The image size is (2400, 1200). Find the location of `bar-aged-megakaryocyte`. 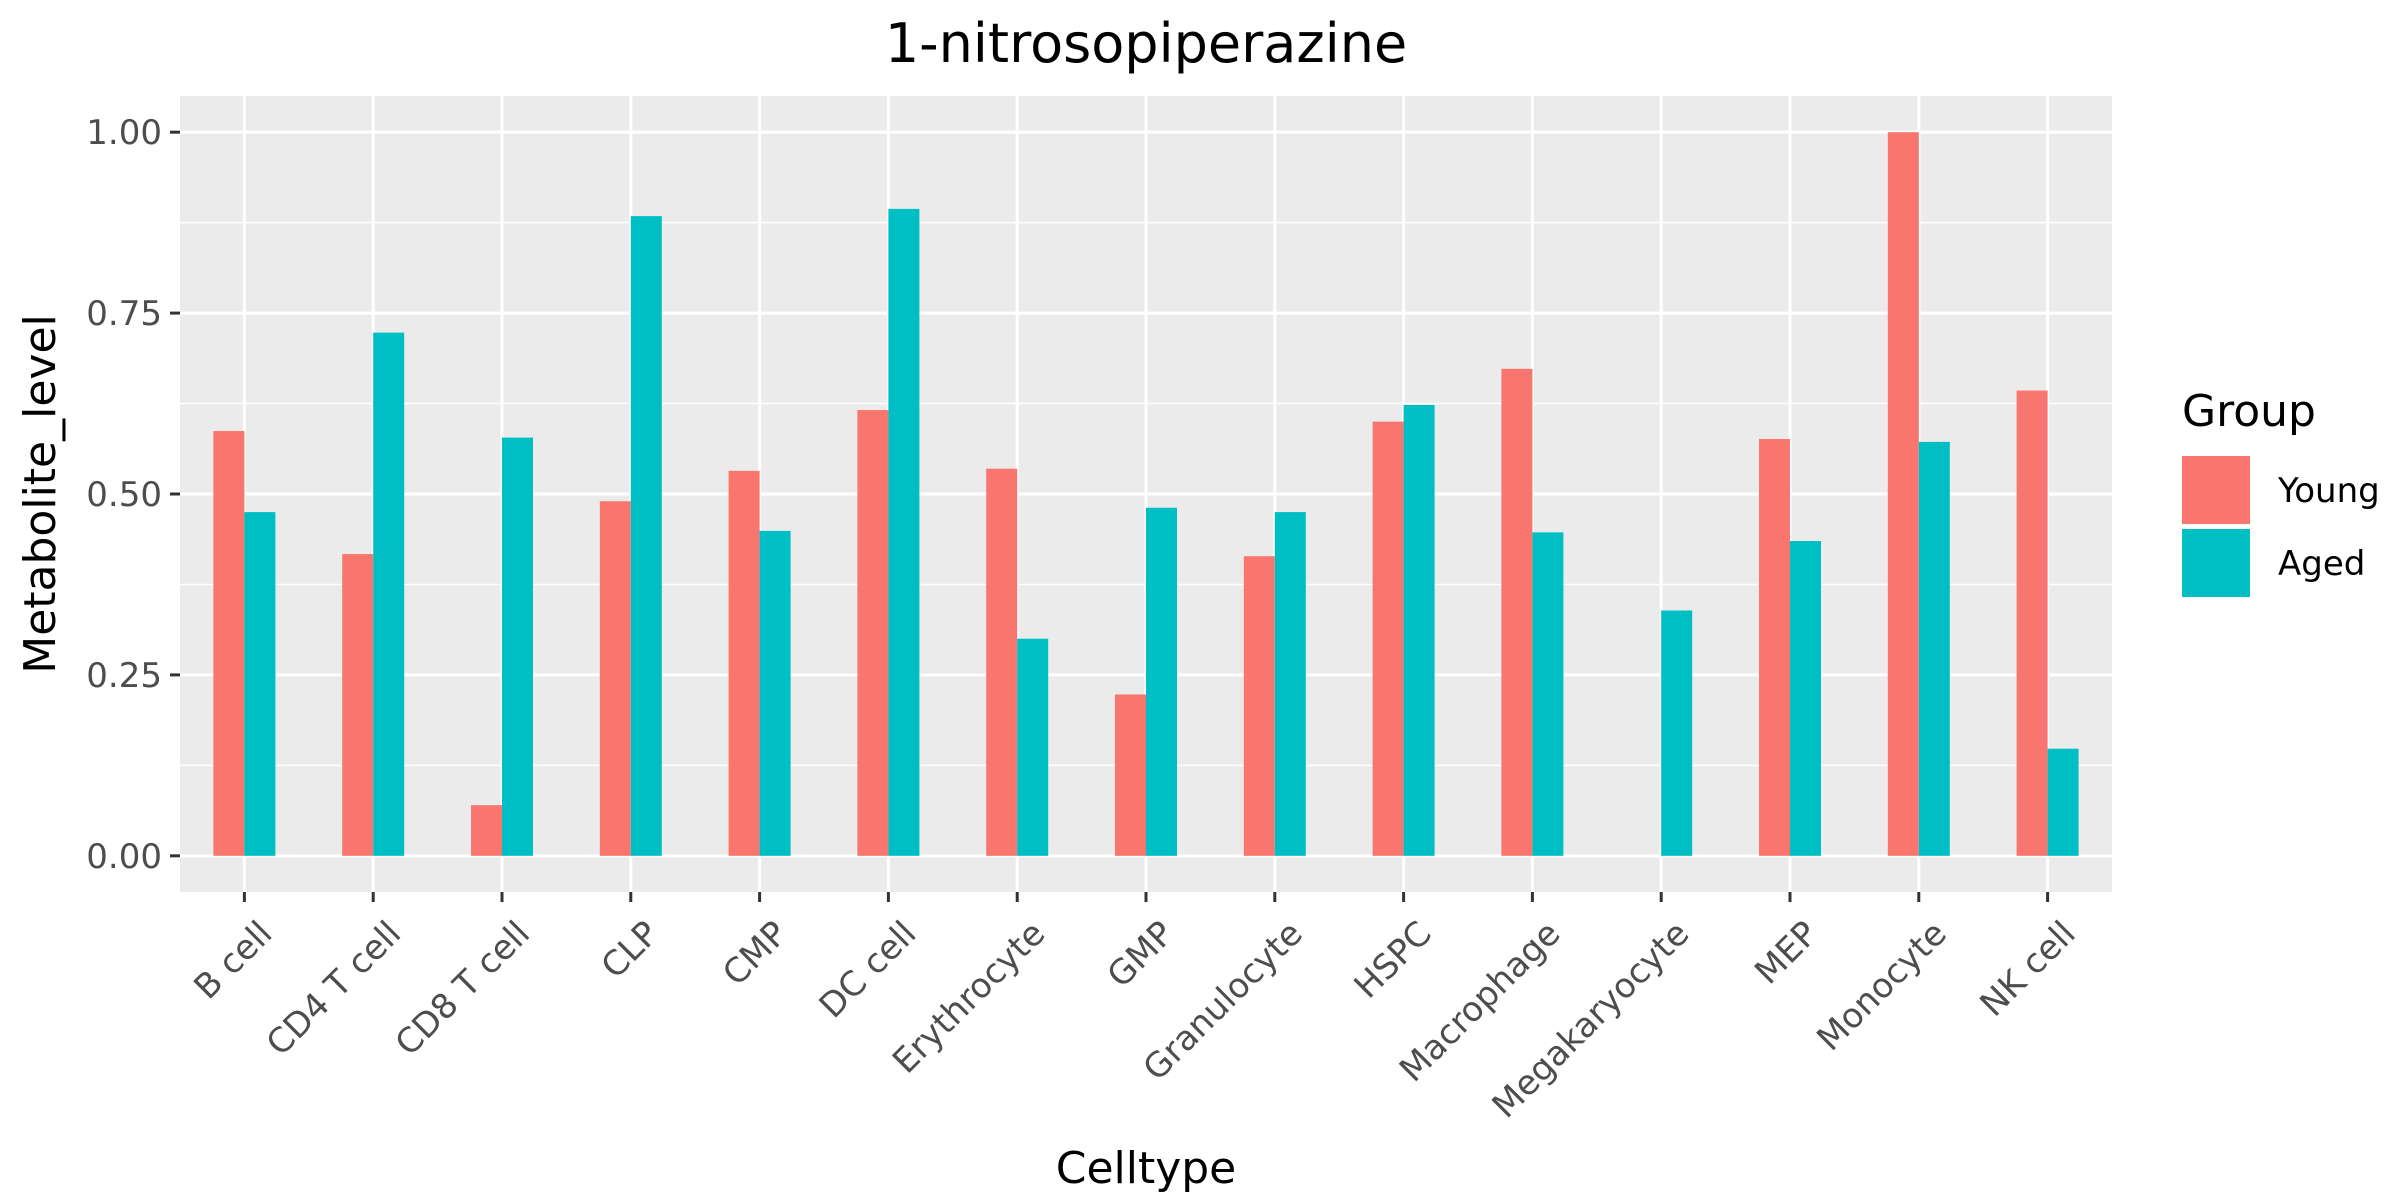

bar-aged-megakaryocyte is located at coordinates (1677, 733).